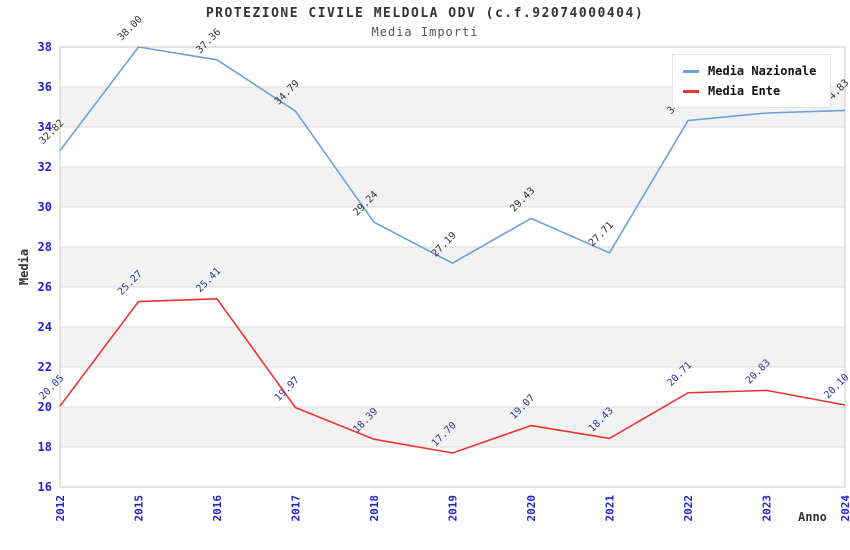  I want to click on legend: Media Nazionale Media Ente, so click(752, 81).